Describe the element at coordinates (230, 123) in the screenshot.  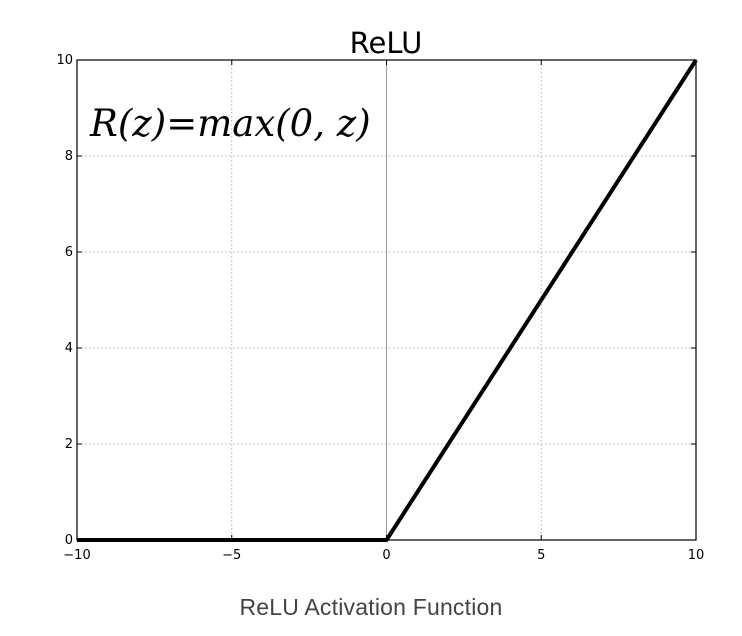
I see `formula-annotation: R(z)=max(0, z)` at that location.